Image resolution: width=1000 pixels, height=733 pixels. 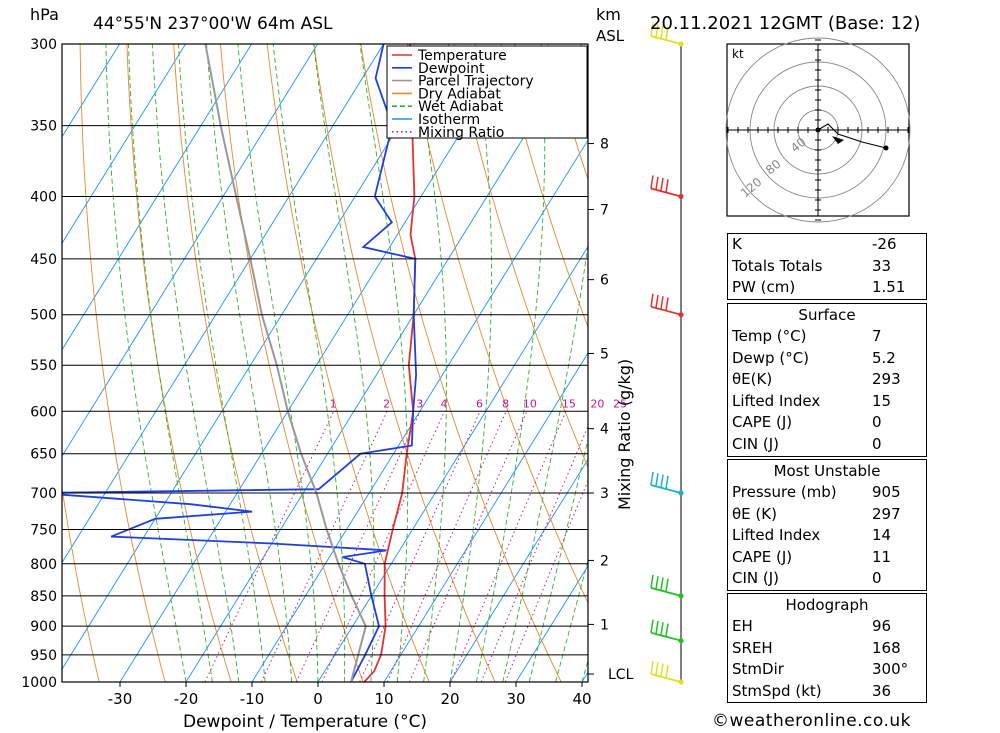 I want to click on most-unstable-title: Most Unstable, so click(x=827, y=471).